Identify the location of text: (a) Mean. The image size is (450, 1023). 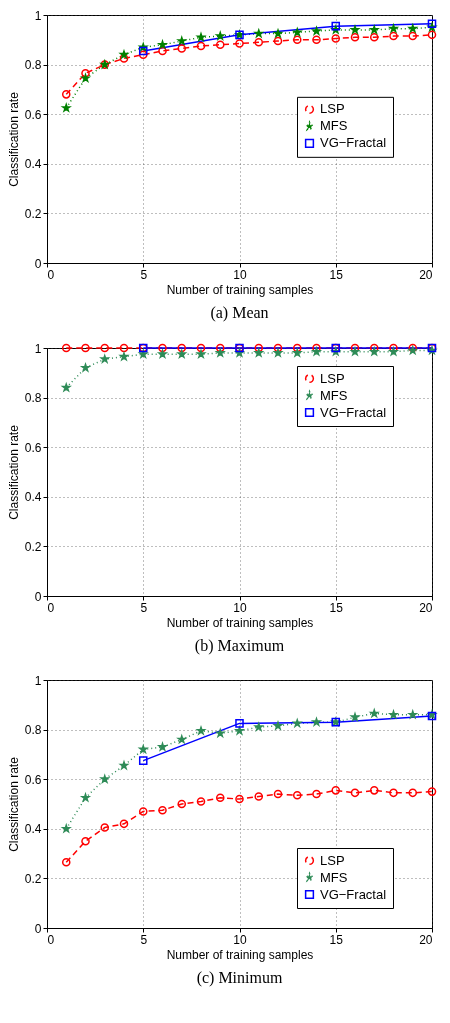
(239, 313).